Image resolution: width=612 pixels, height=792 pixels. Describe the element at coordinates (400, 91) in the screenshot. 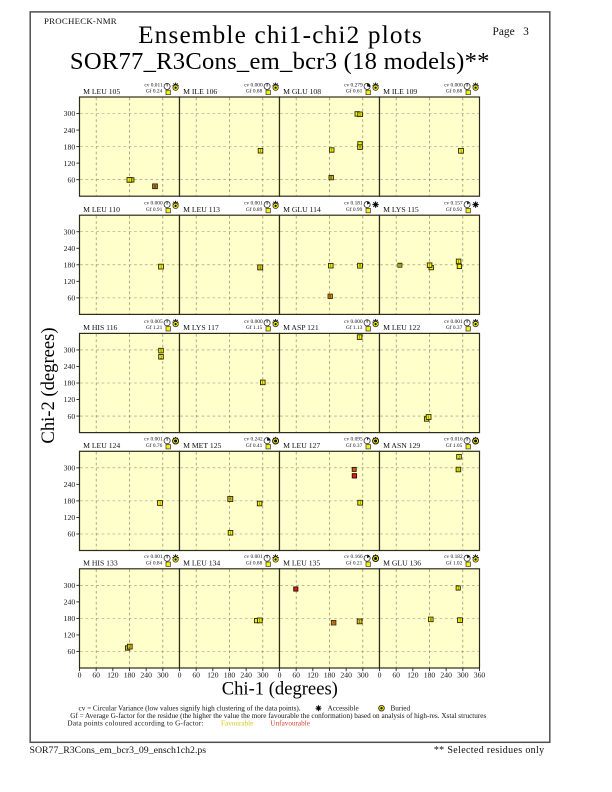

I see `svg-text: M ILE 109` at that location.